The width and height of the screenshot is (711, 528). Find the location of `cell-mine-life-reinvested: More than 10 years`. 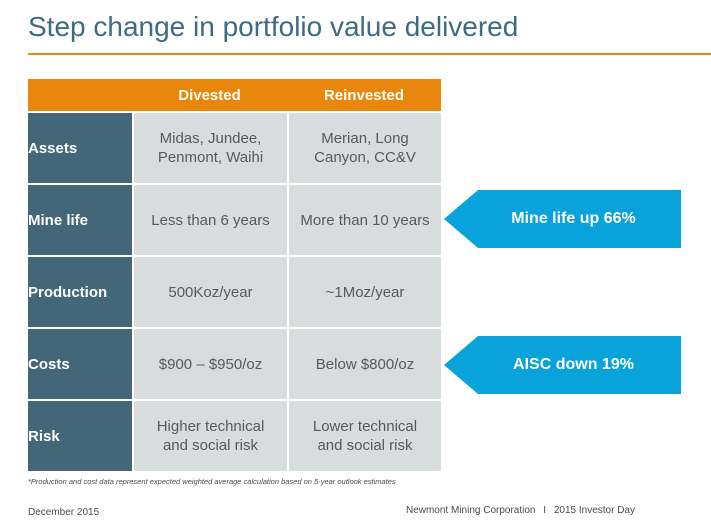

cell-mine-life-reinvested: More than 10 years is located at coordinates (364, 219).